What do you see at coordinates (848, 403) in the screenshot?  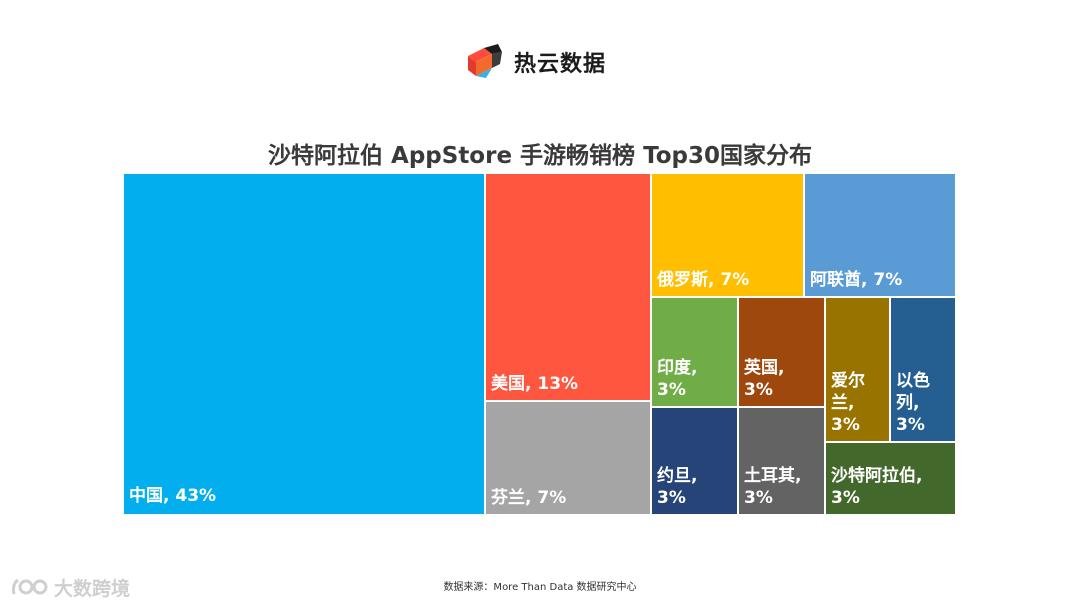 I see `treemap-cell-label: 爱尔兰, 3%` at bounding box center [848, 403].